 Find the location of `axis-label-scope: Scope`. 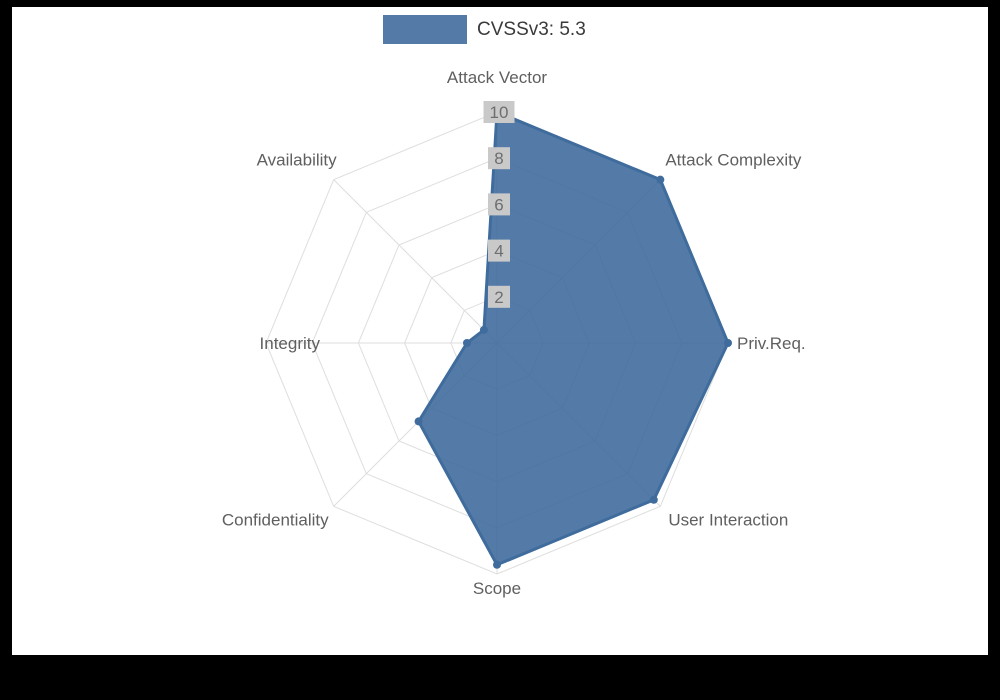

axis-label-scope: Scope is located at coordinates (497, 588).